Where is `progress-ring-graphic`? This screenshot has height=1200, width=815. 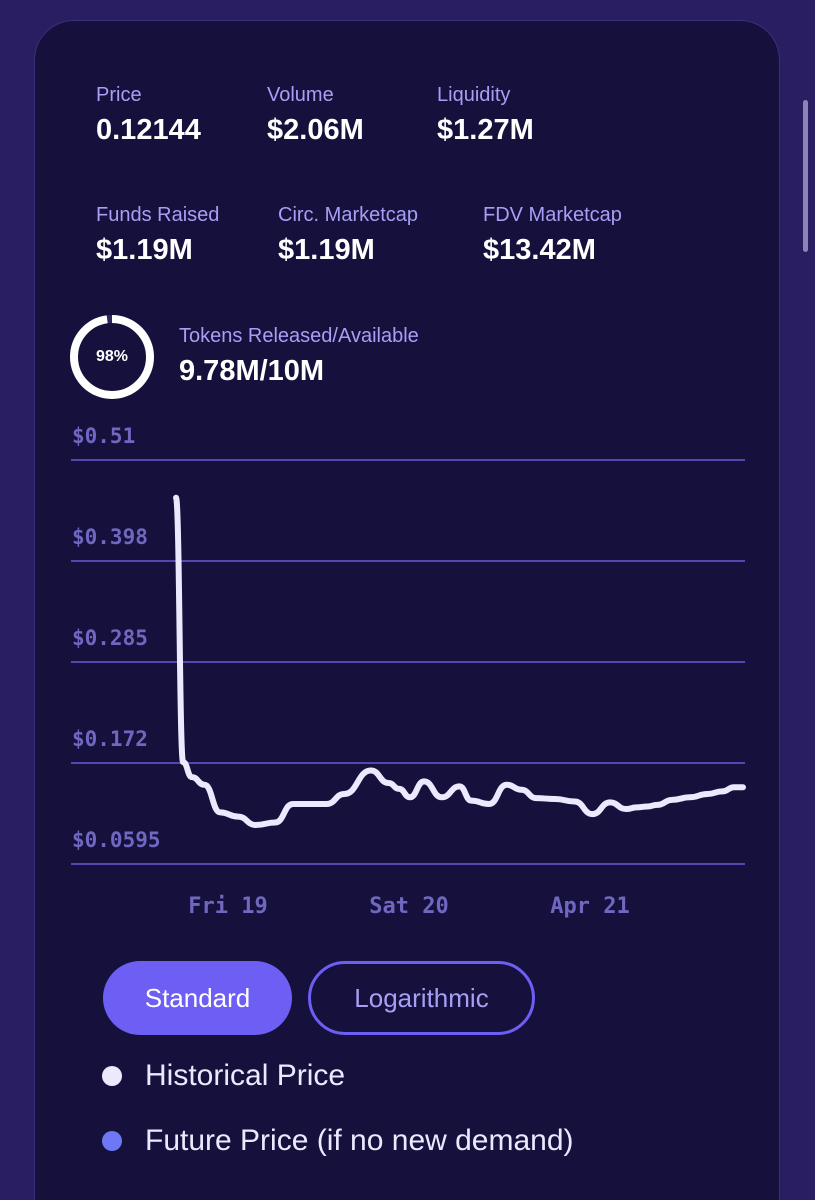 progress-ring-graphic is located at coordinates (112, 357).